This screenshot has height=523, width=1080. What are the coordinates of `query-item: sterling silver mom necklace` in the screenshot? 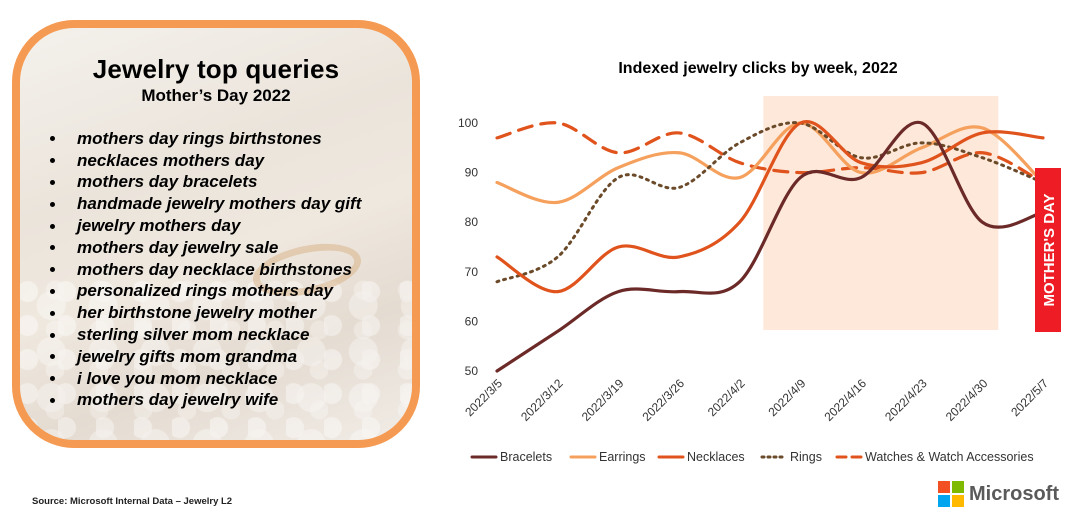 It's located at (205, 335).